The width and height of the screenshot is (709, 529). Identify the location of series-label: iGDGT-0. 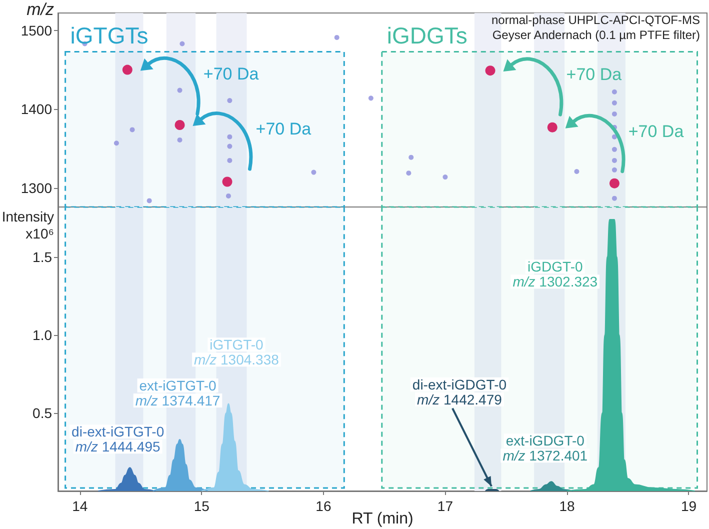
(555, 266).